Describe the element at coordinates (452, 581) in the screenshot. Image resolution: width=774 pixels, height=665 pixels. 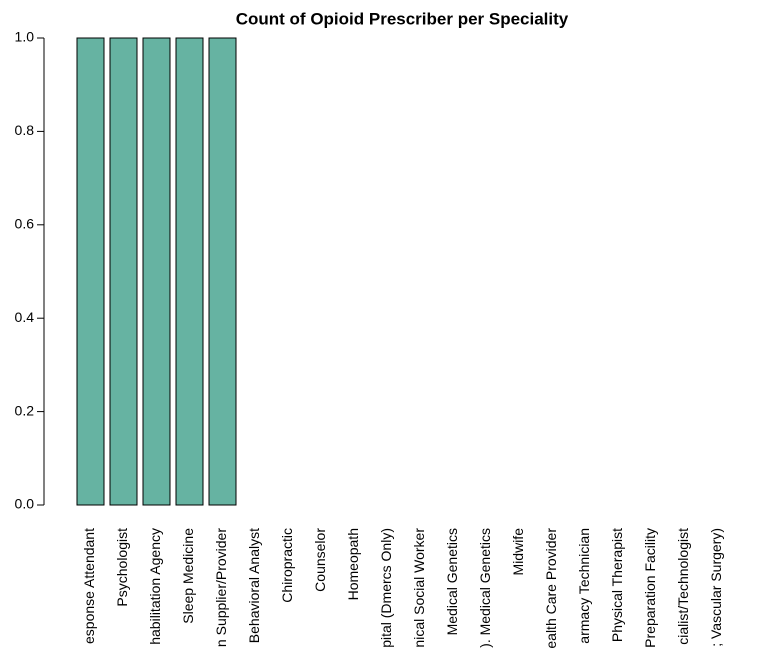
I see `x-tick-label: Medical Genetics` at that location.